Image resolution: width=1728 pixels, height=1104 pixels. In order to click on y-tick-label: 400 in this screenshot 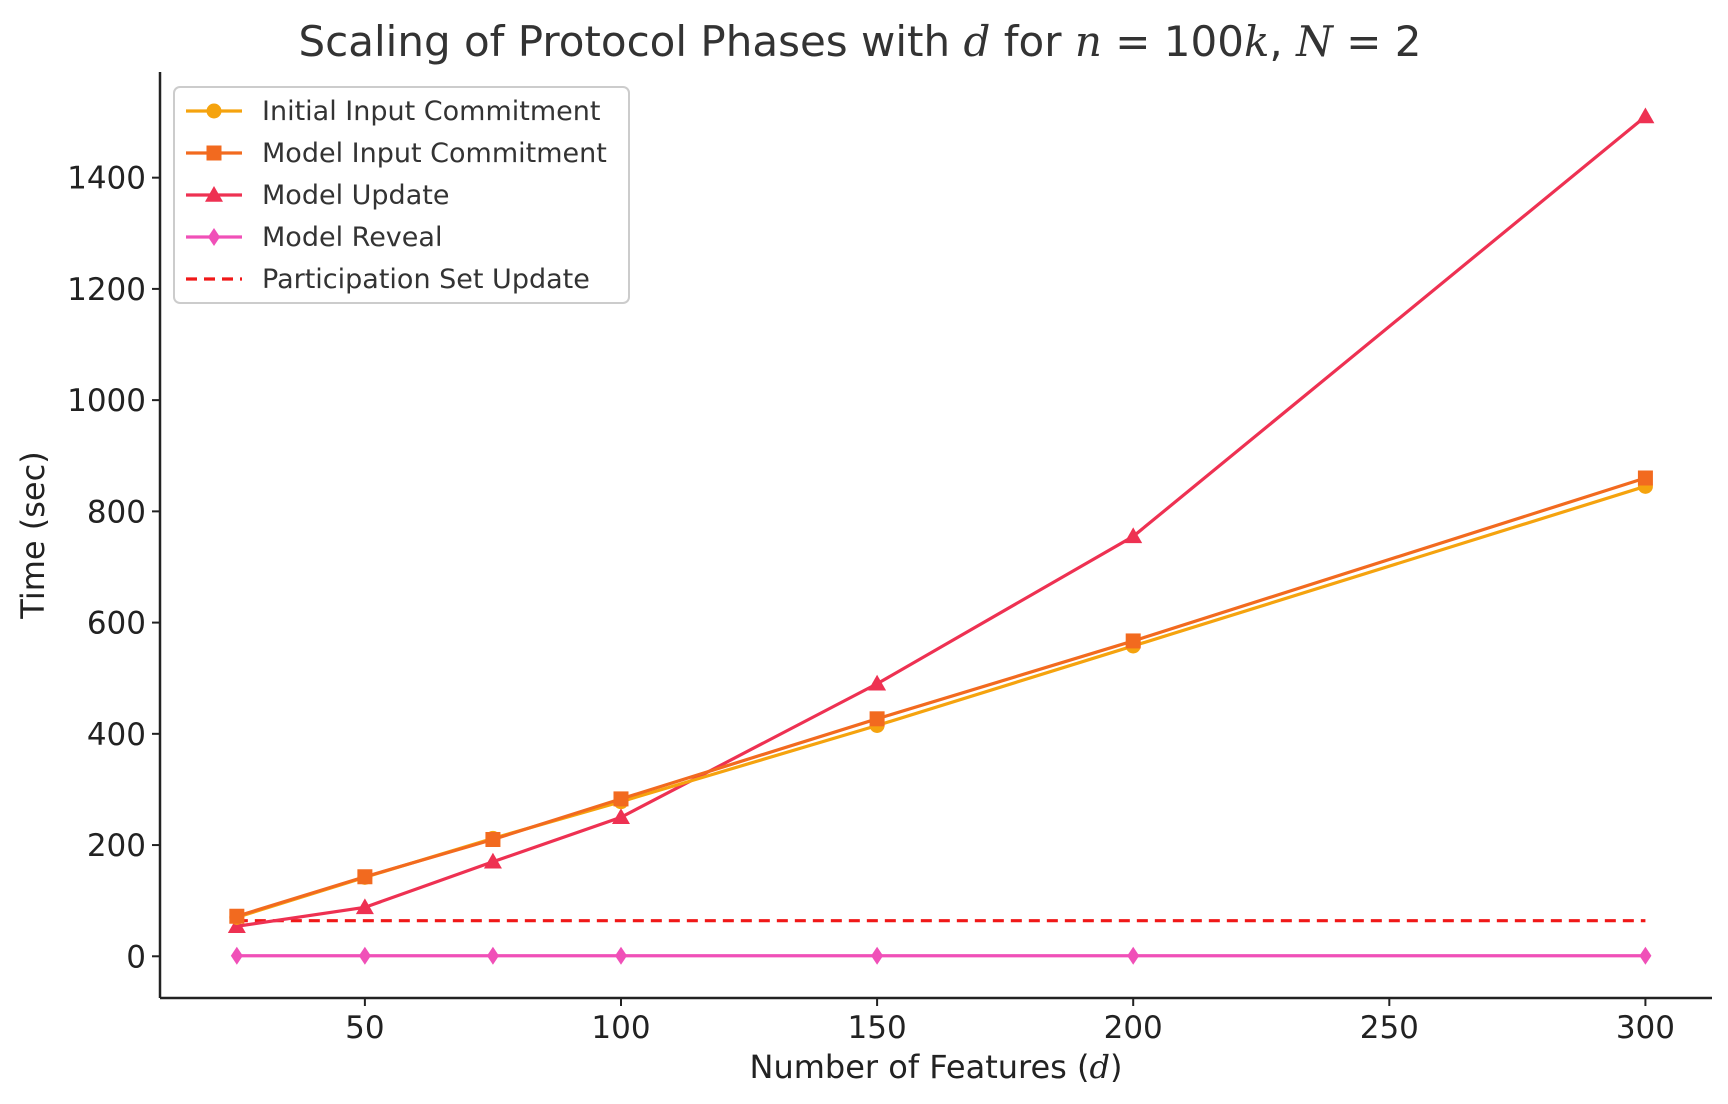, I will do `click(116, 735)`.